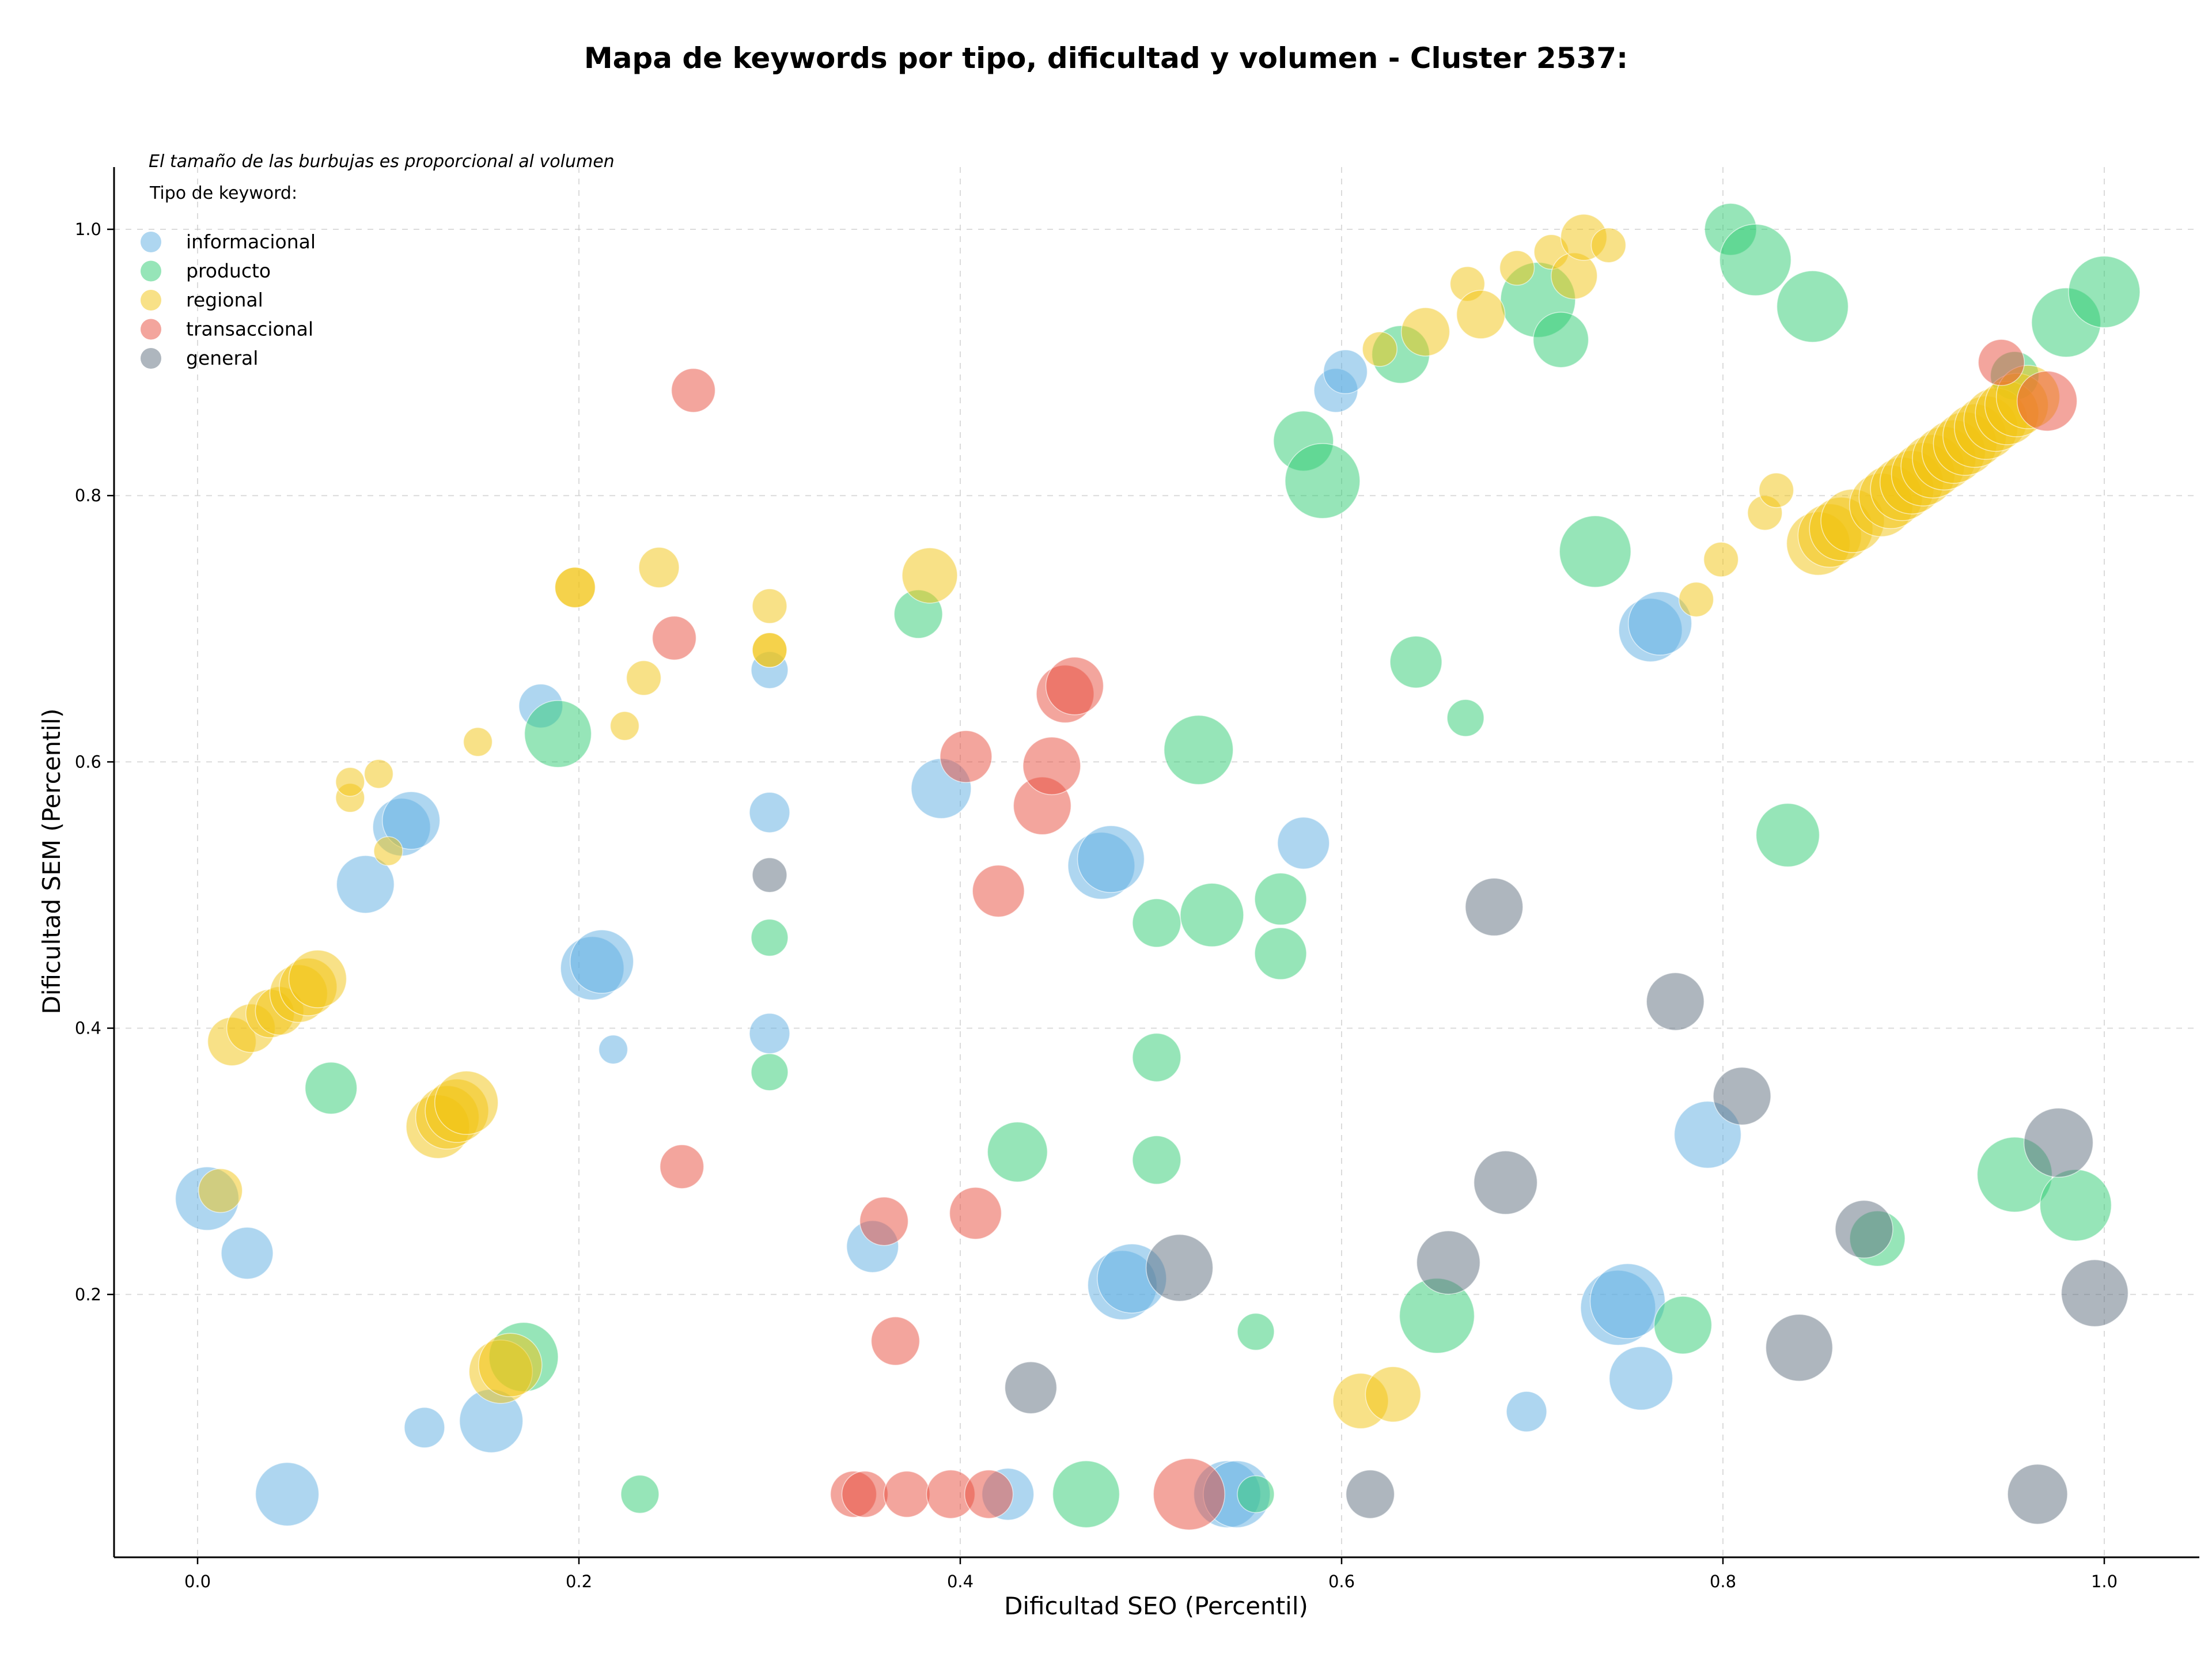  What do you see at coordinates (249, 329) in the screenshot?
I see `legend-label: transaccional` at bounding box center [249, 329].